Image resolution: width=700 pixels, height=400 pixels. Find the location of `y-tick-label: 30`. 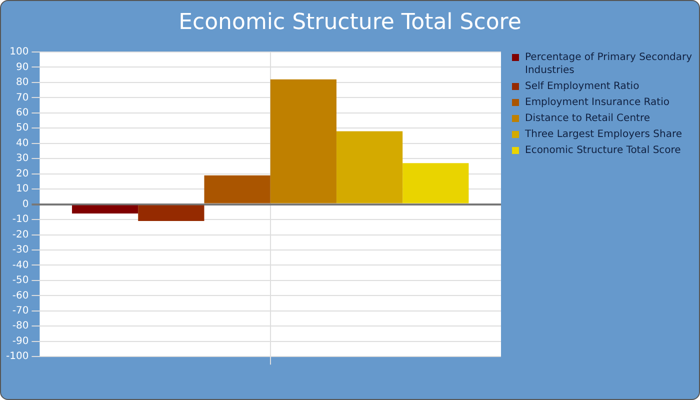

y-tick-label: 30 is located at coordinates (22, 158).